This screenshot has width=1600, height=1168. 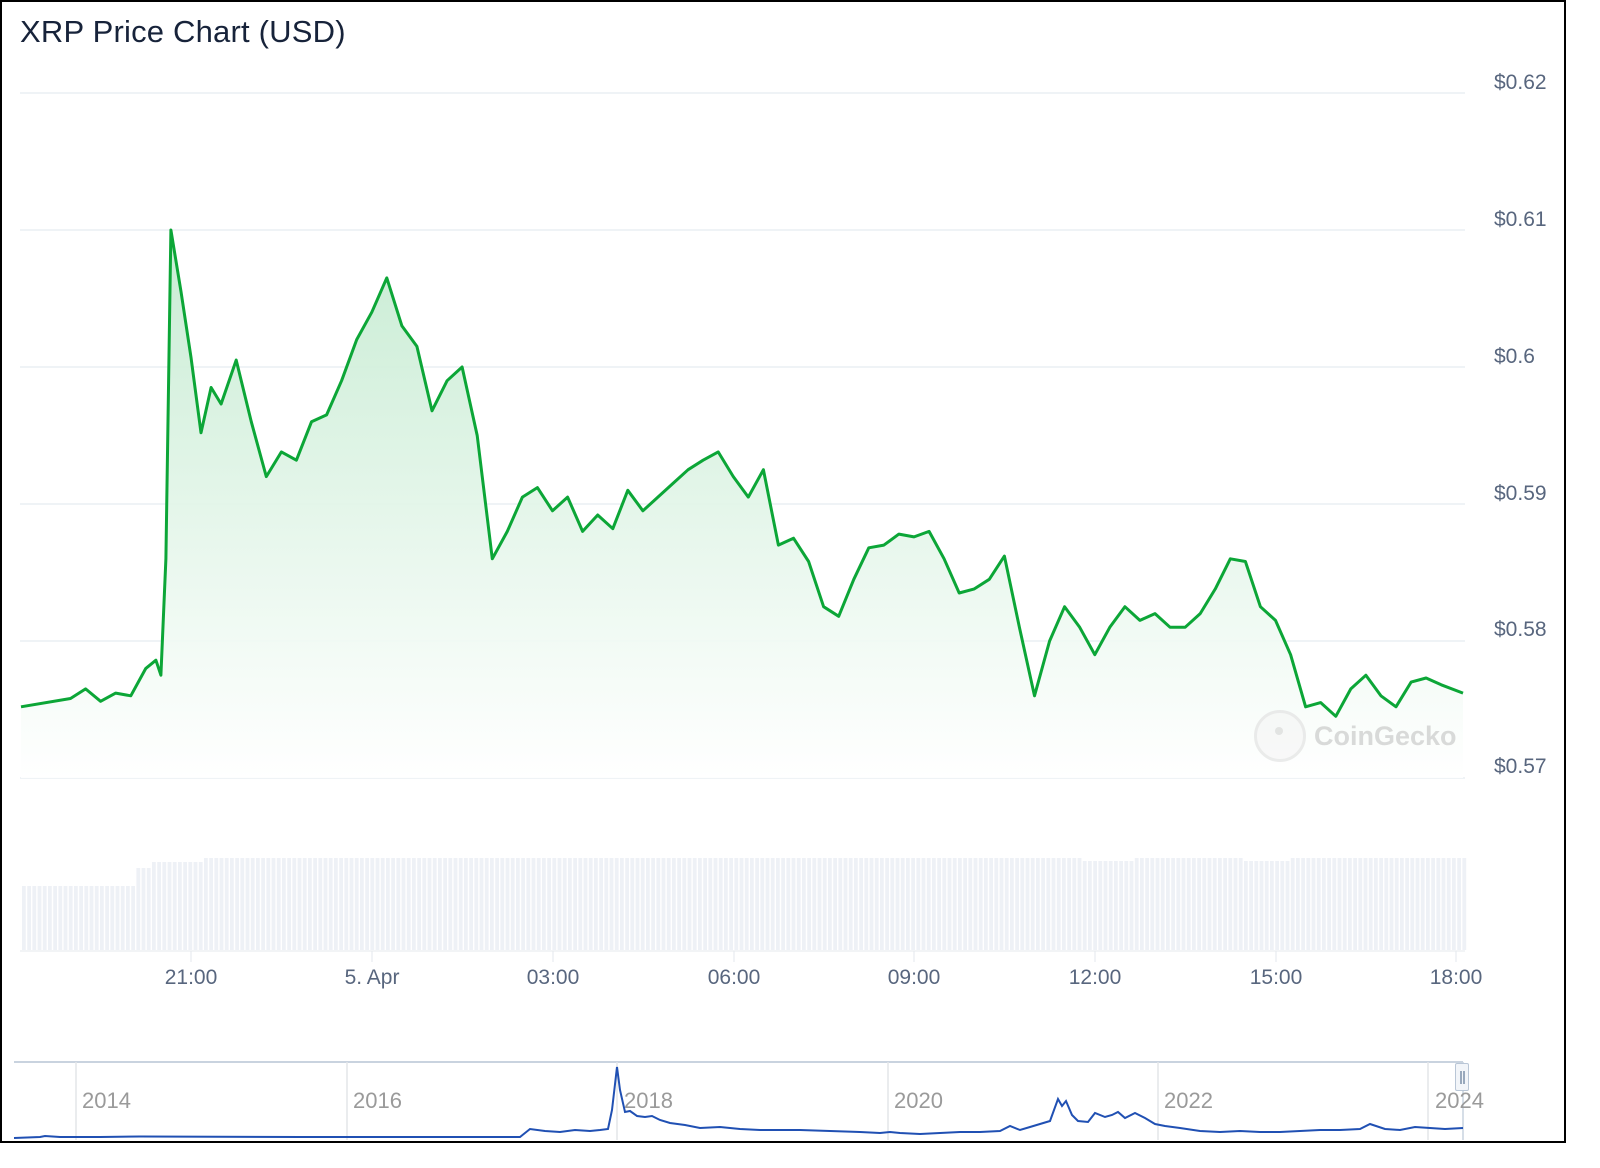 I want to click on chart-title: XRP Price Chart (USD), so click(x=183, y=31).